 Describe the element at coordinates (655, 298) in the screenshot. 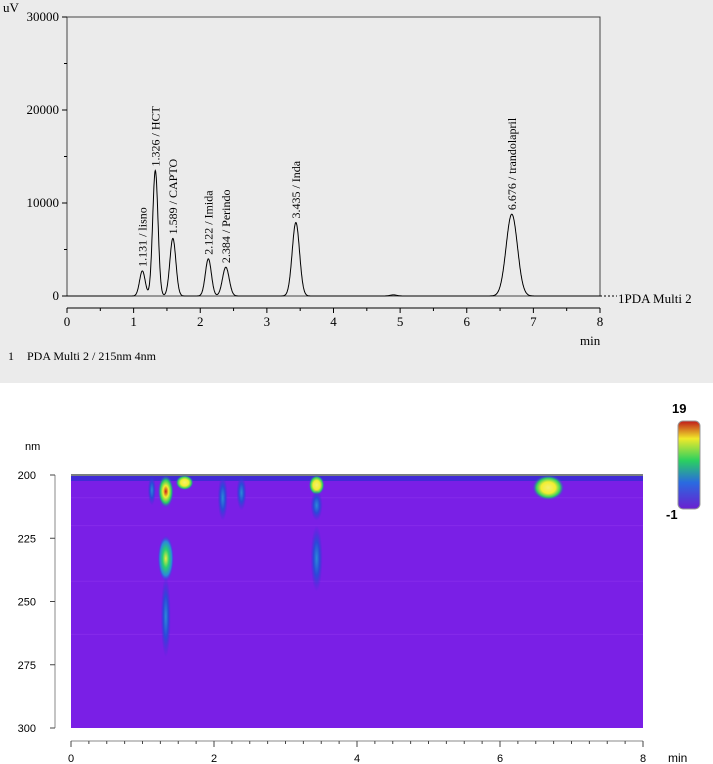

I see `series-label: 1PDA Multi 2` at that location.